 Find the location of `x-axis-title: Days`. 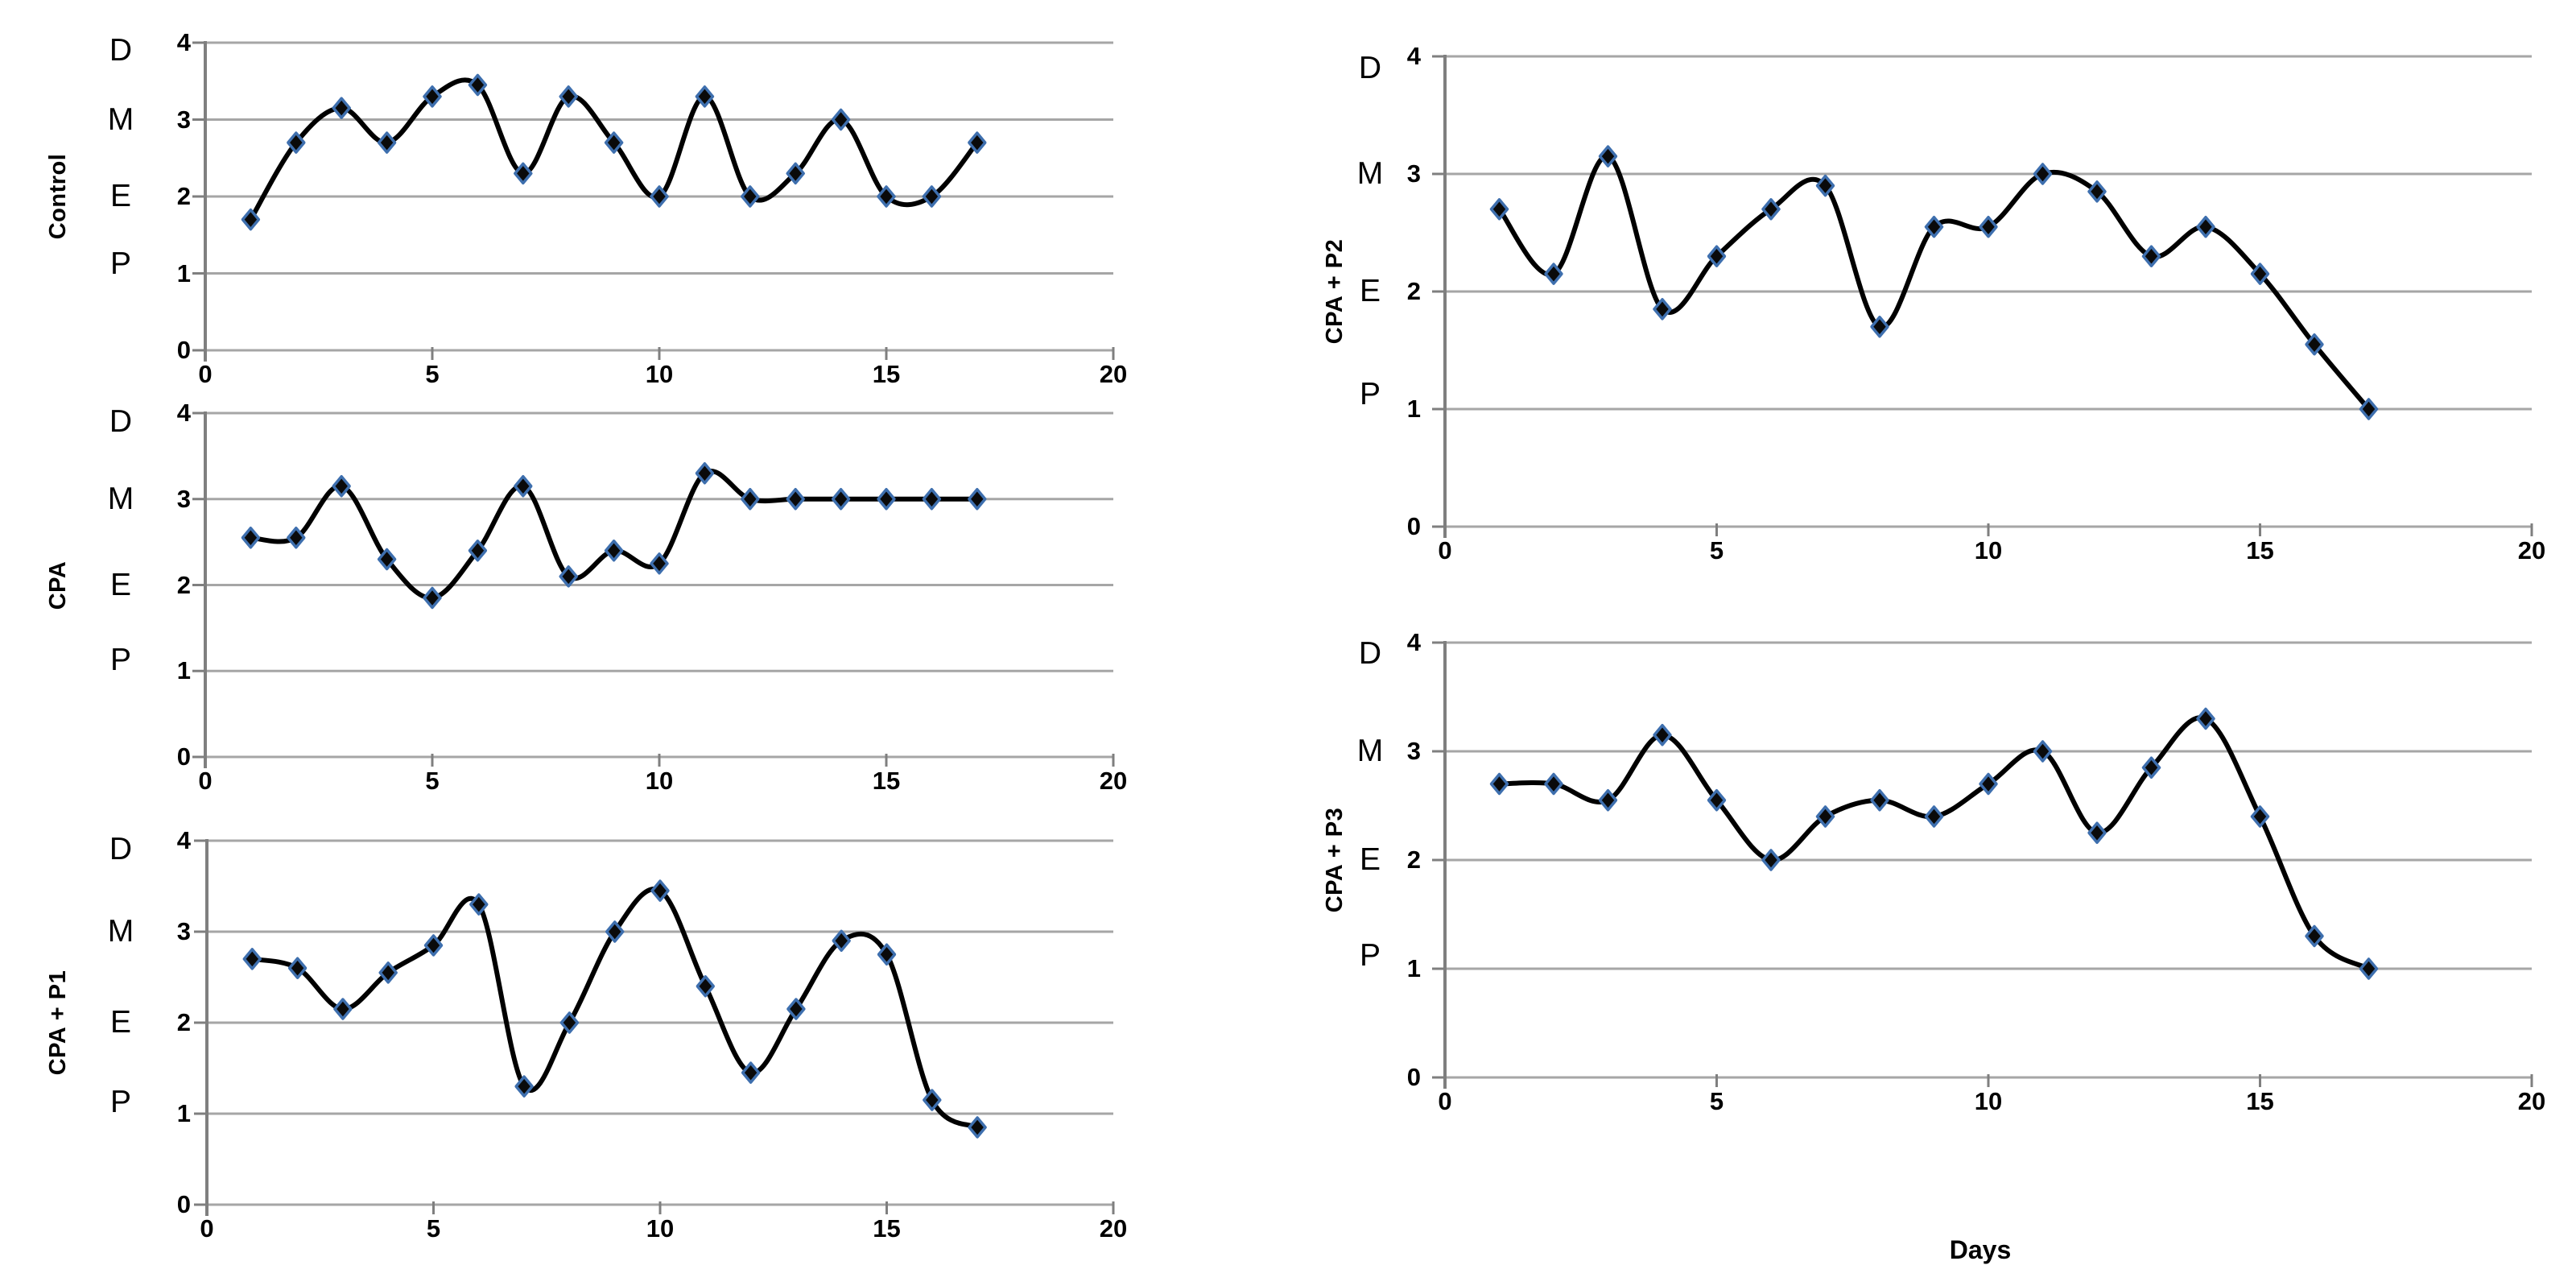

x-axis-title: Days is located at coordinates (1980, 1249).